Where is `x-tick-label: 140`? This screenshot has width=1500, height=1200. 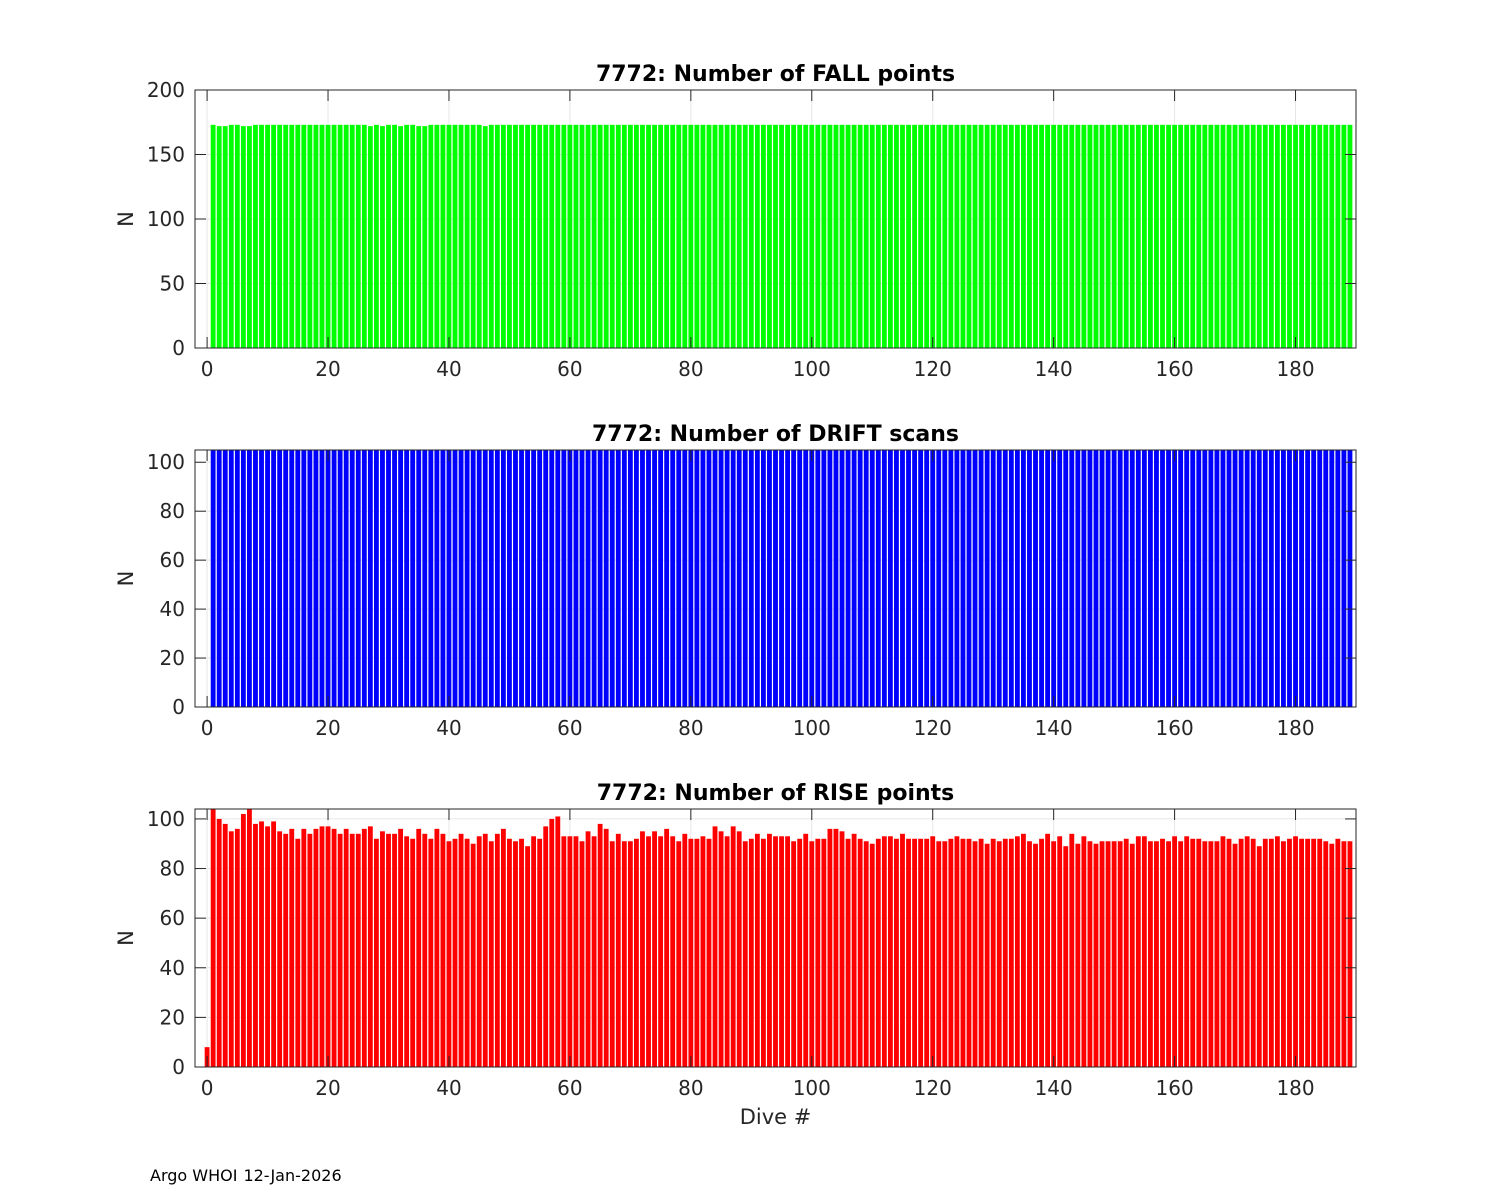 x-tick-label: 140 is located at coordinates (1054, 369).